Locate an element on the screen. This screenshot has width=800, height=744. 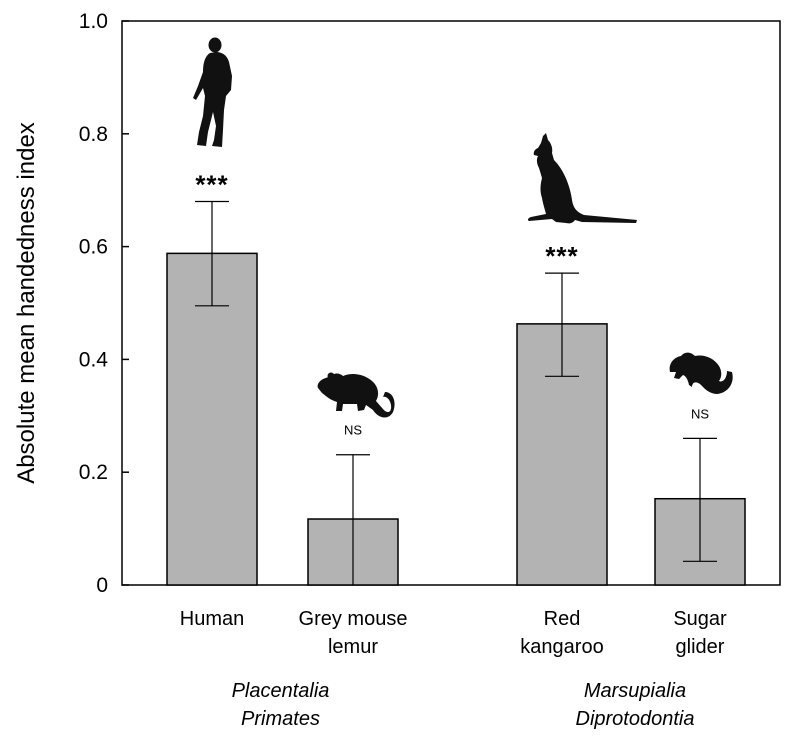
group-label: Marsupialia is located at coordinates (635, 691).